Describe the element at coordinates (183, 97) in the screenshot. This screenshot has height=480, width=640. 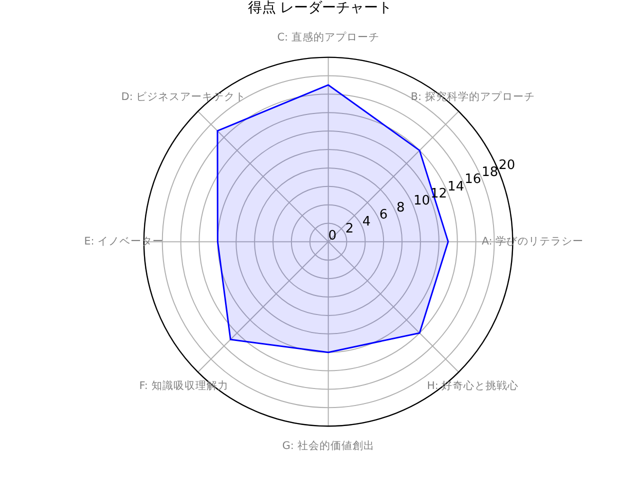
I see `spoke-label: D: ビジネスアーキテクト` at that location.